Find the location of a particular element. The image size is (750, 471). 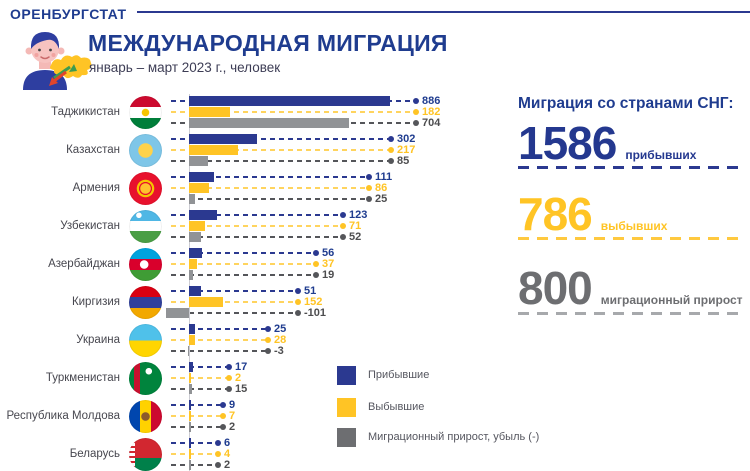

stat-growth-label: миграционный прирост is located at coordinates (671, 300).